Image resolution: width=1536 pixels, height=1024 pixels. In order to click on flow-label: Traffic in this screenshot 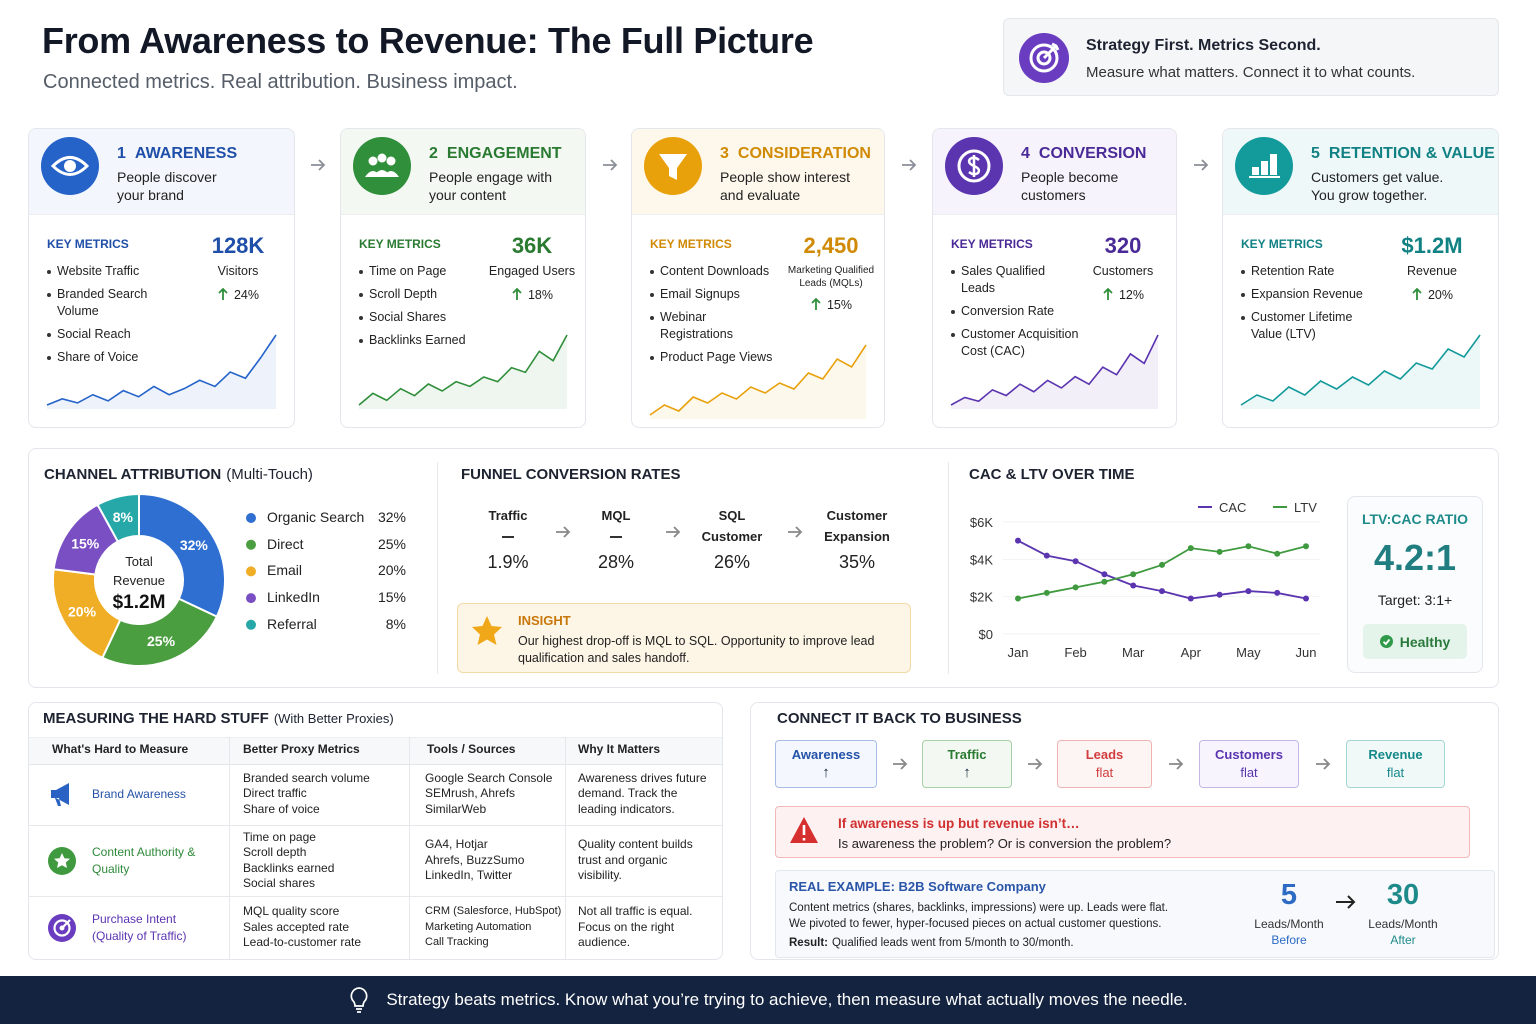, I will do `click(967, 754)`.